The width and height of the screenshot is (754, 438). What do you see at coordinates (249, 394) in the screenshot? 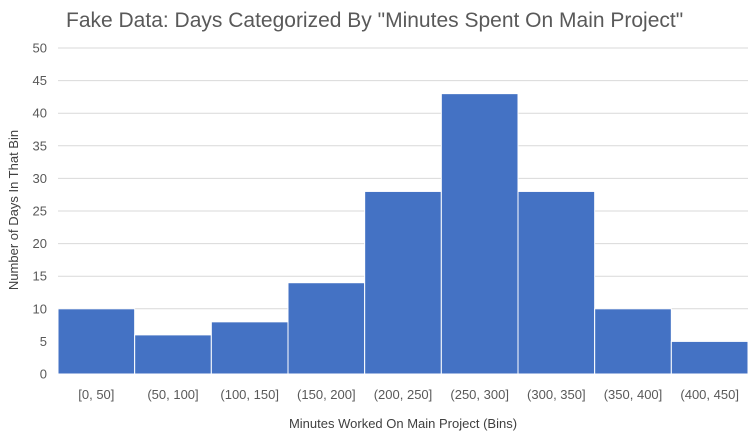
I see `x-tick-label: (100, 150]` at bounding box center [249, 394].